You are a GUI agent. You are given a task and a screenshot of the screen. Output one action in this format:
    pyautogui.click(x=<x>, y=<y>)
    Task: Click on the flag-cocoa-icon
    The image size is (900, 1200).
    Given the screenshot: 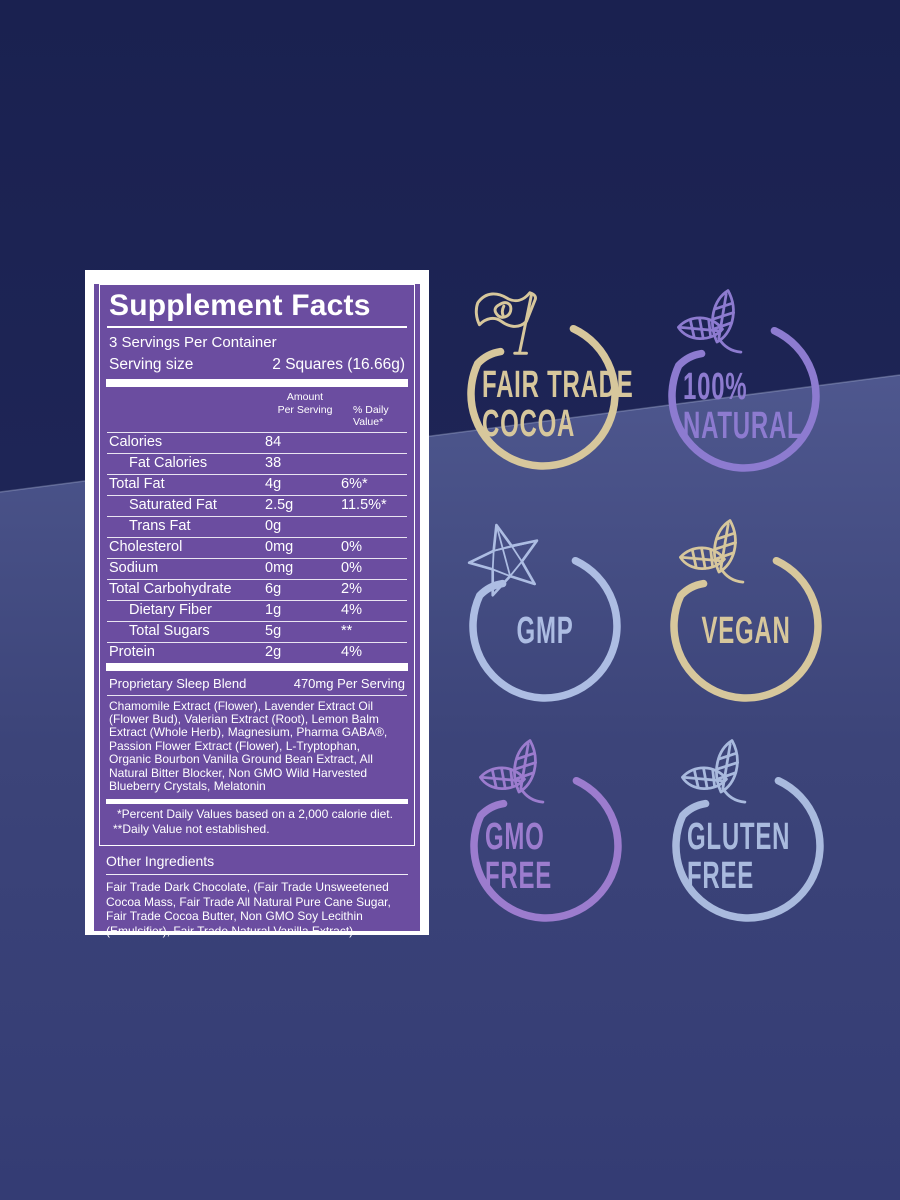 What is the action you would take?
    pyautogui.click(x=508, y=323)
    